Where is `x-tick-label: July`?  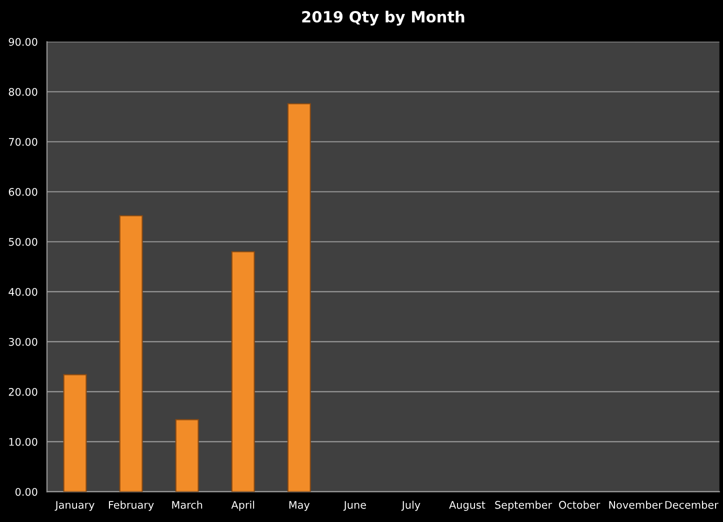 x-tick-label: July is located at coordinates (410, 505).